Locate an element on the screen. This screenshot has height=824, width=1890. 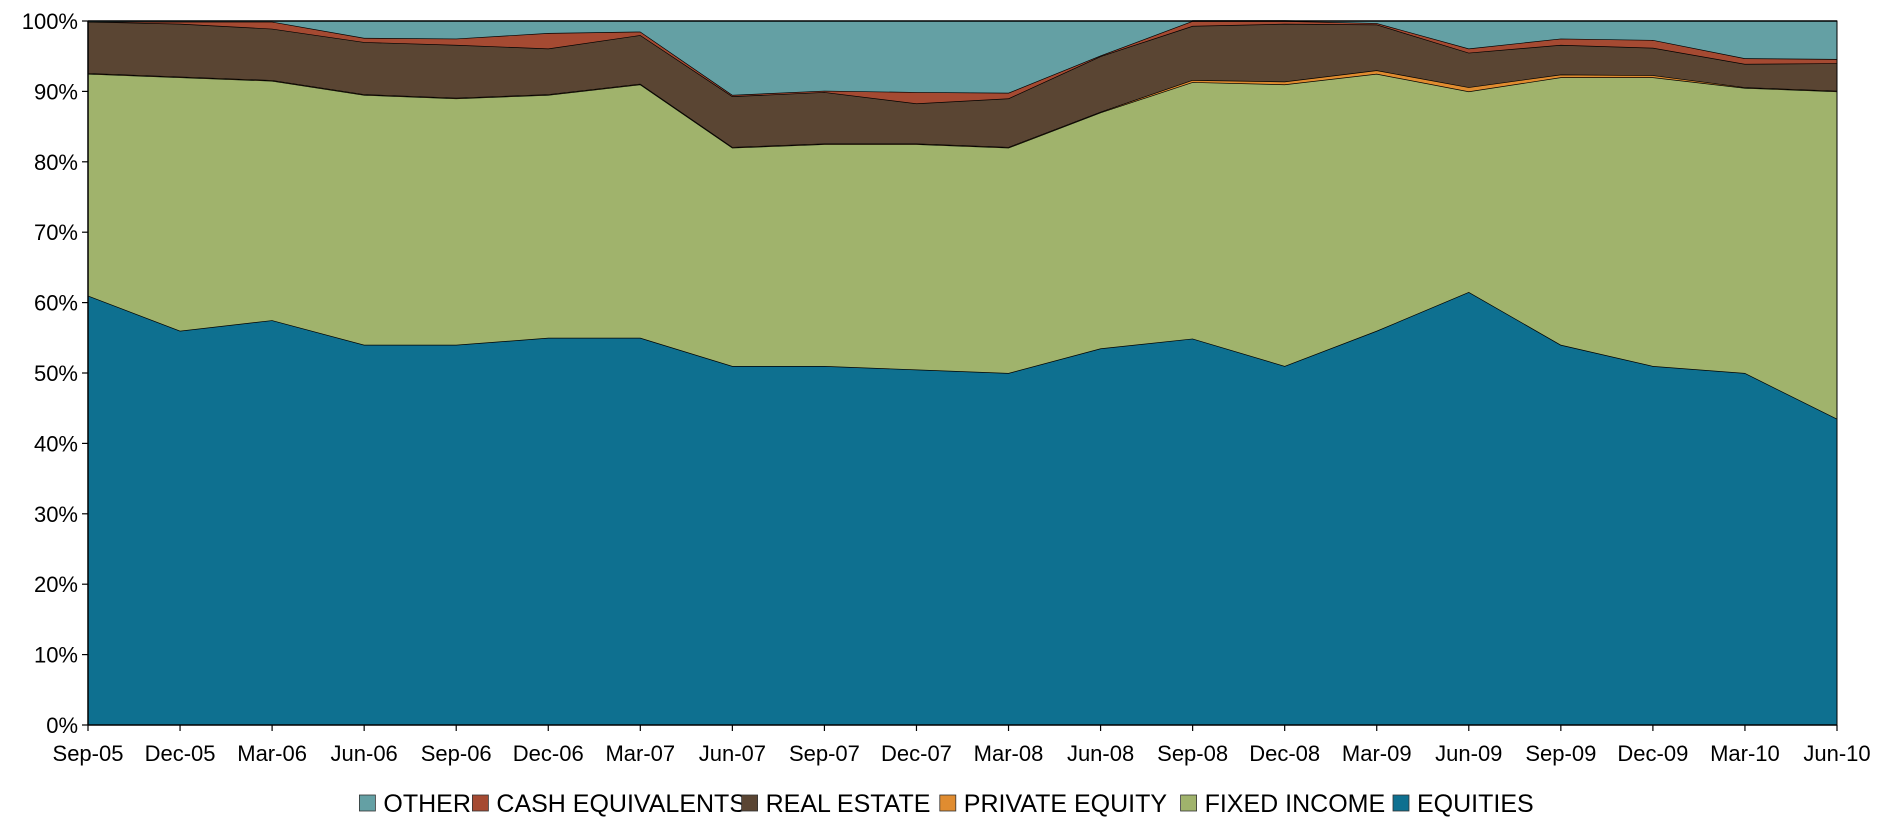
x-tick-label: Sep-07 is located at coordinates (824, 753).